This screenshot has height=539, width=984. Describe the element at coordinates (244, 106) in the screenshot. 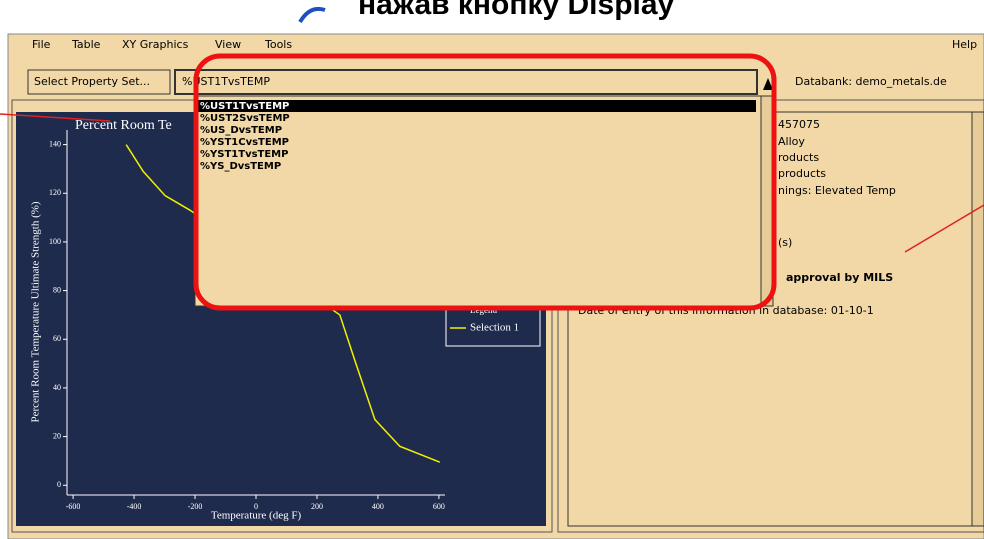

I see `dropdown-item: %UST1TvsTEMP` at that location.